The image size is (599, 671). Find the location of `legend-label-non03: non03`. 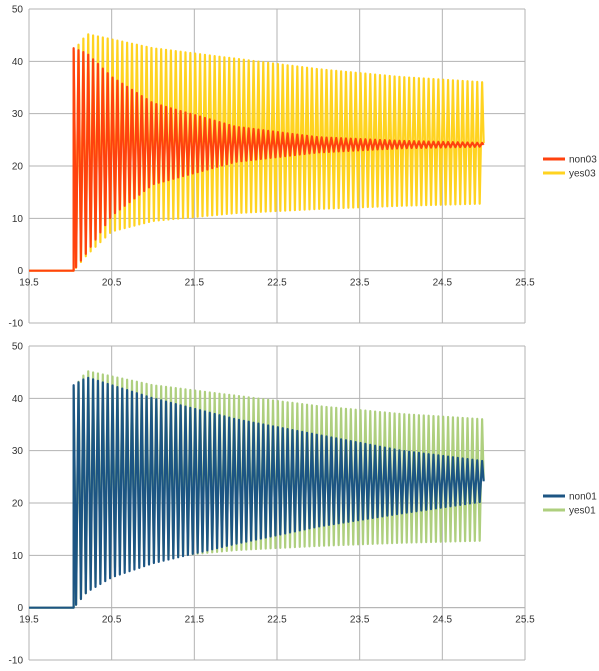

legend-label-non03: non03 is located at coordinates (583, 160).